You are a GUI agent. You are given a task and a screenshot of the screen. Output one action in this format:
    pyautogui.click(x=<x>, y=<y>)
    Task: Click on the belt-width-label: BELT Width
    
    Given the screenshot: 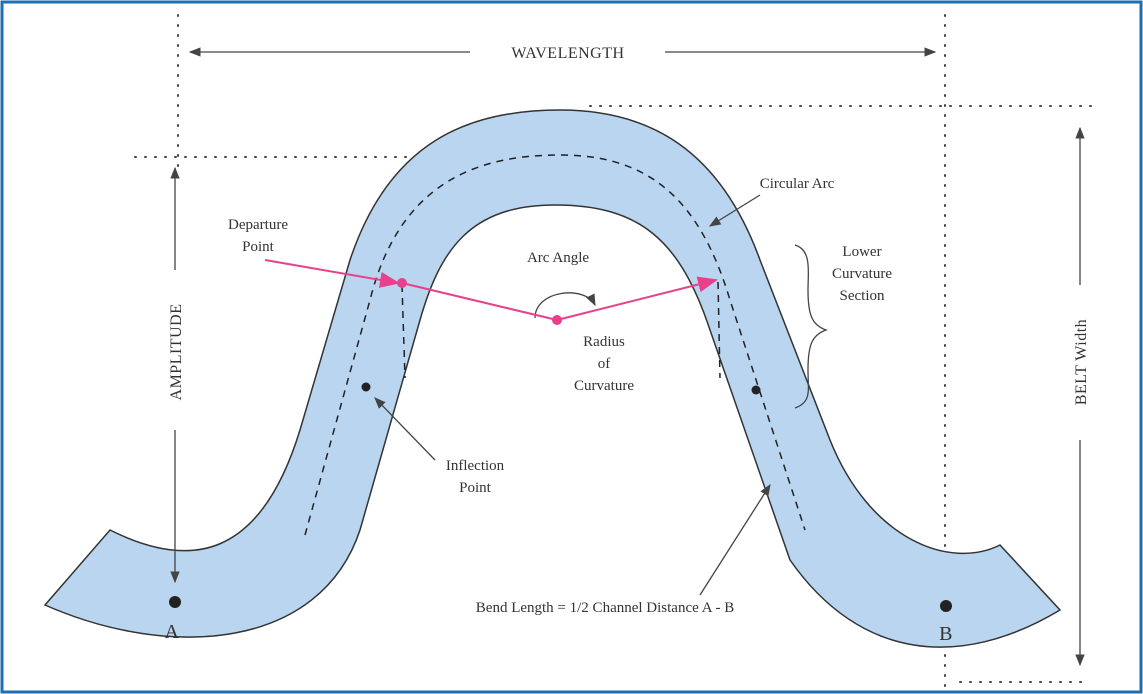 What is the action you would take?
    pyautogui.click(x=1081, y=362)
    